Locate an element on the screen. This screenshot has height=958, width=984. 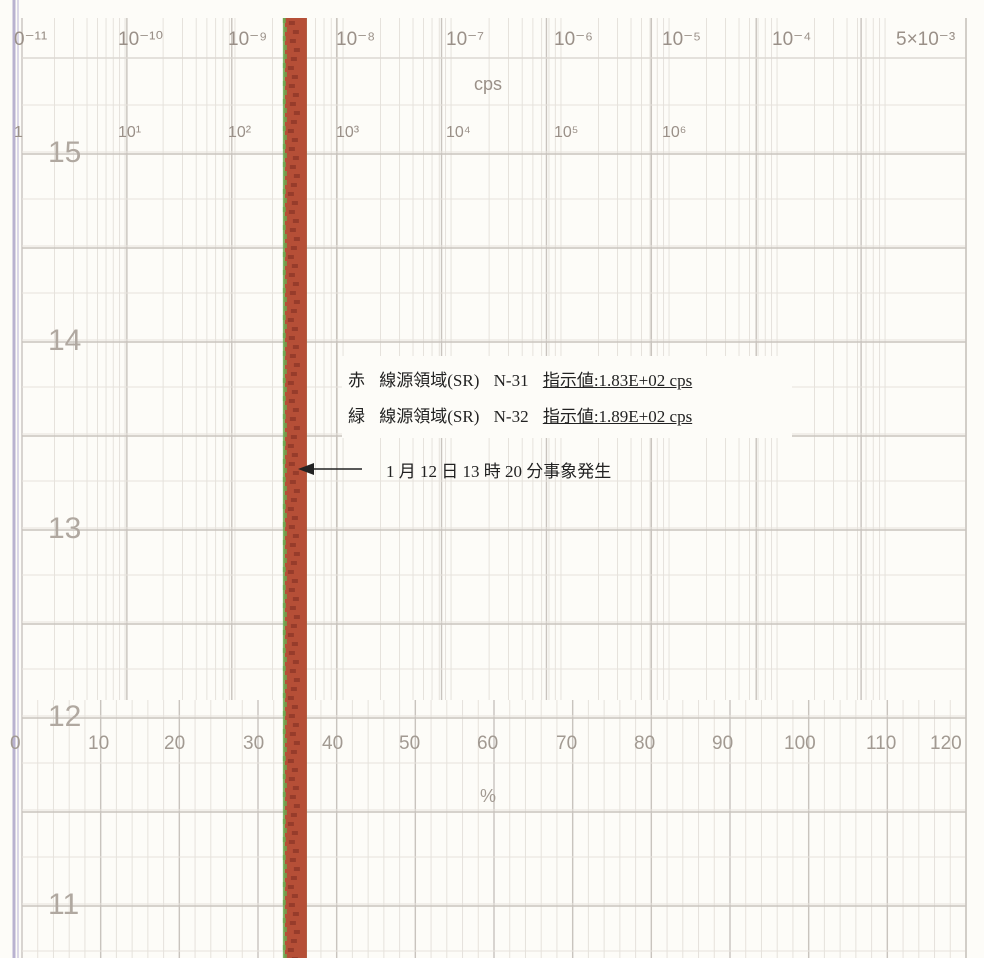
legend-color-name: 赤 is located at coordinates (356, 380).